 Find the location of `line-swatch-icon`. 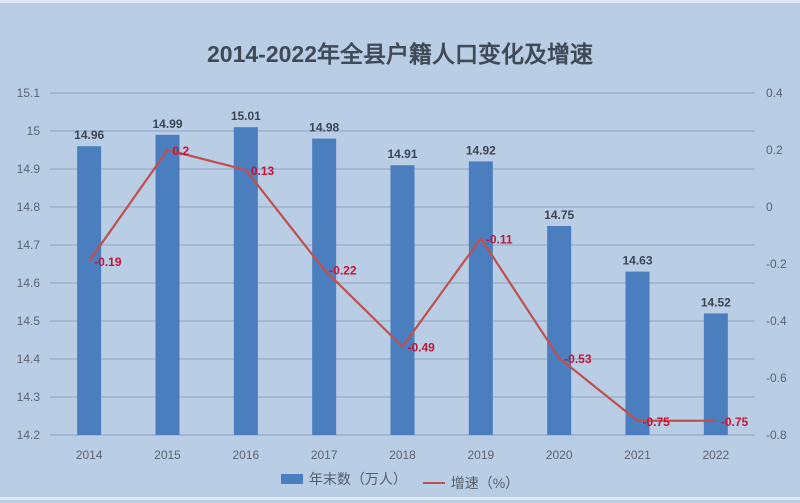

line-swatch-icon is located at coordinates (433, 483).